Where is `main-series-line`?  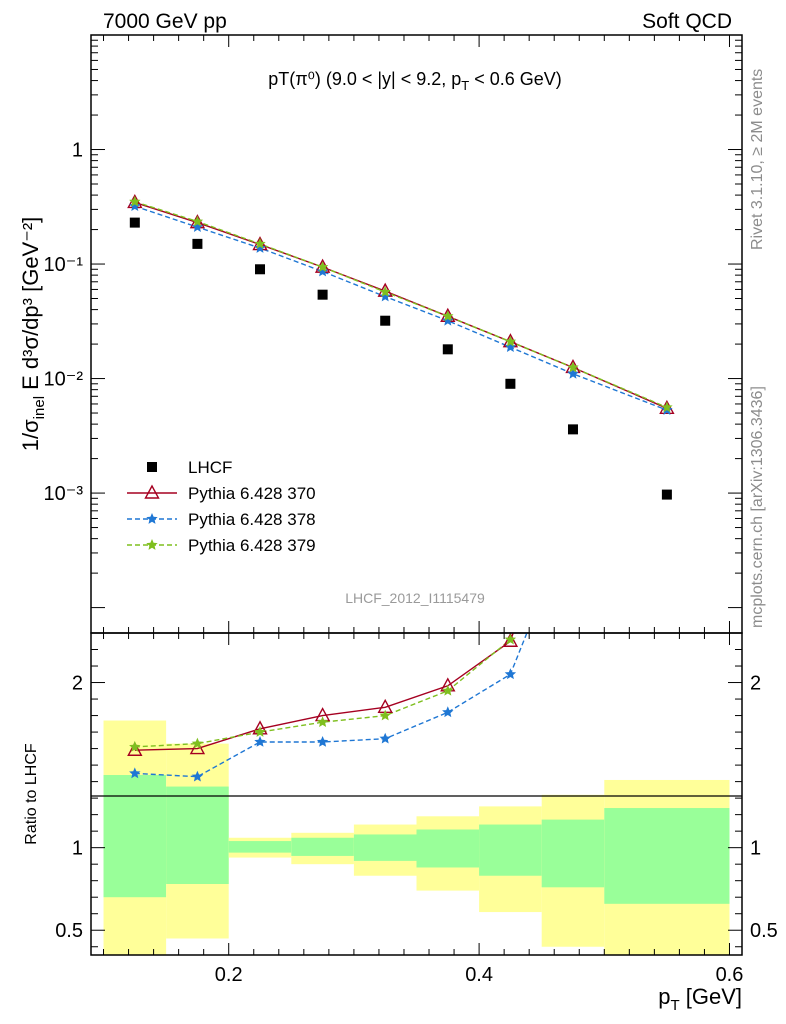
main-series-line is located at coordinates (401, 308).